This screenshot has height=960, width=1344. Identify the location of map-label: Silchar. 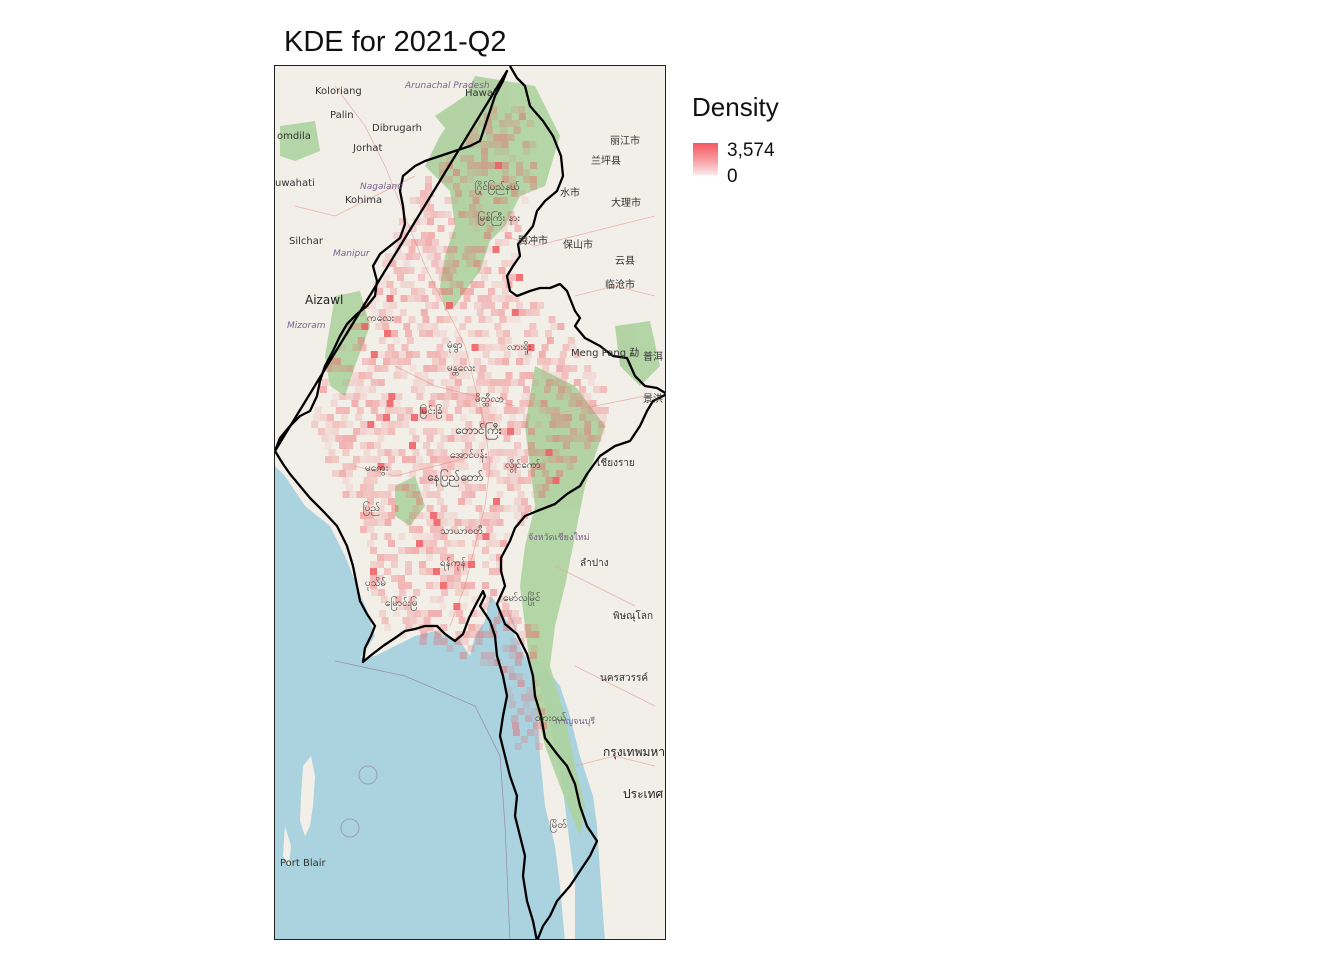
(306, 241).